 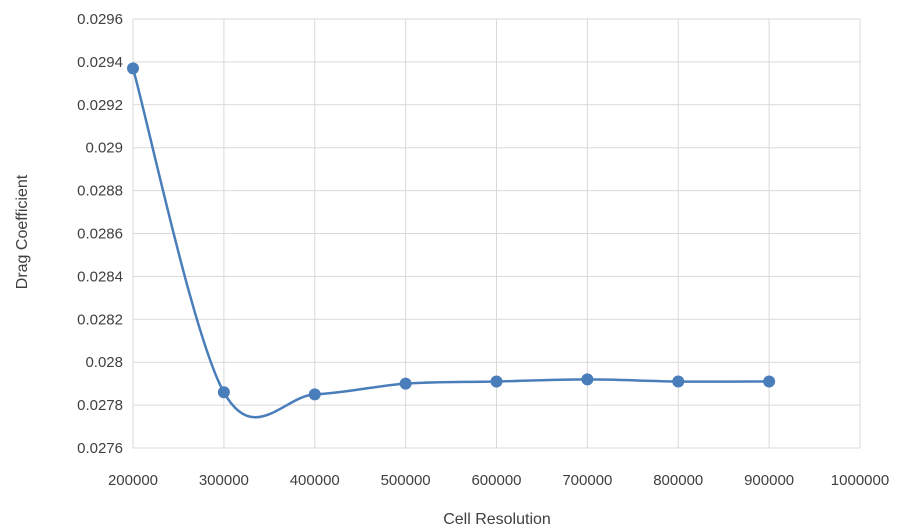 What do you see at coordinates (315, 480) in the screenshot?
I see `x-tick-label: 400000` at bounding box center [315, 480].